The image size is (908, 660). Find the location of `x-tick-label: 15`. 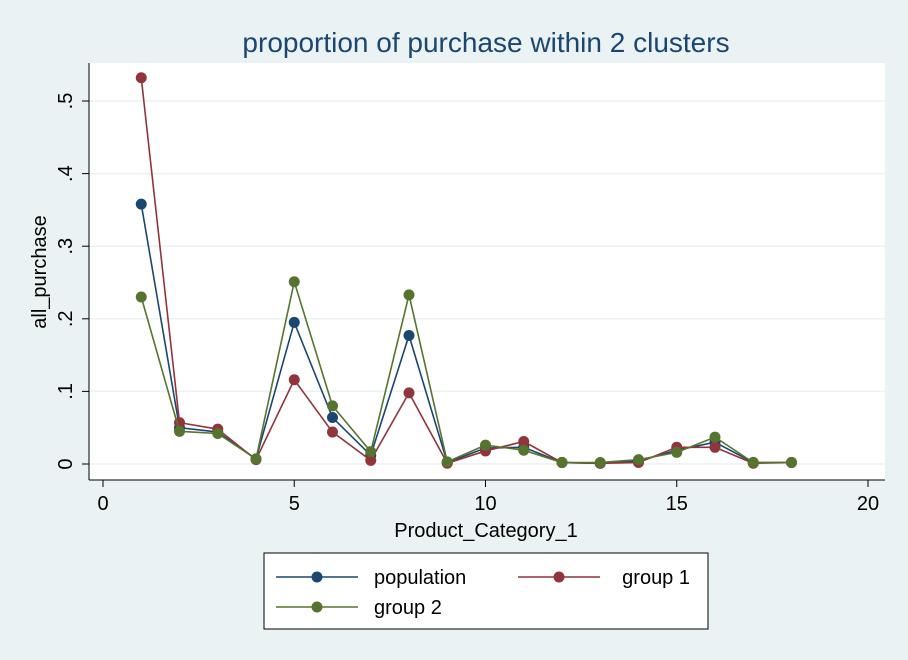

x-tick-label: 15 is located at coordinates (677, 504).